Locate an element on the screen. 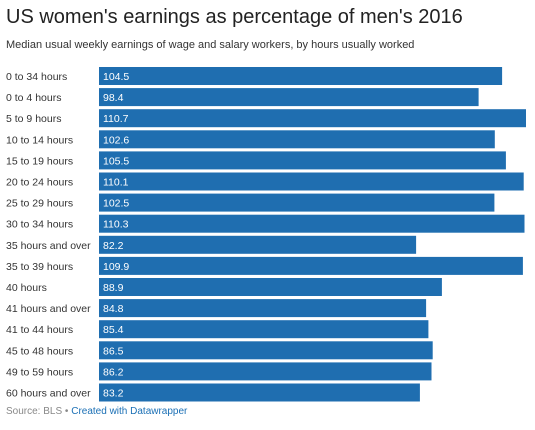  category-label: 15 to 19 hours is located at coordinates (39, 161).